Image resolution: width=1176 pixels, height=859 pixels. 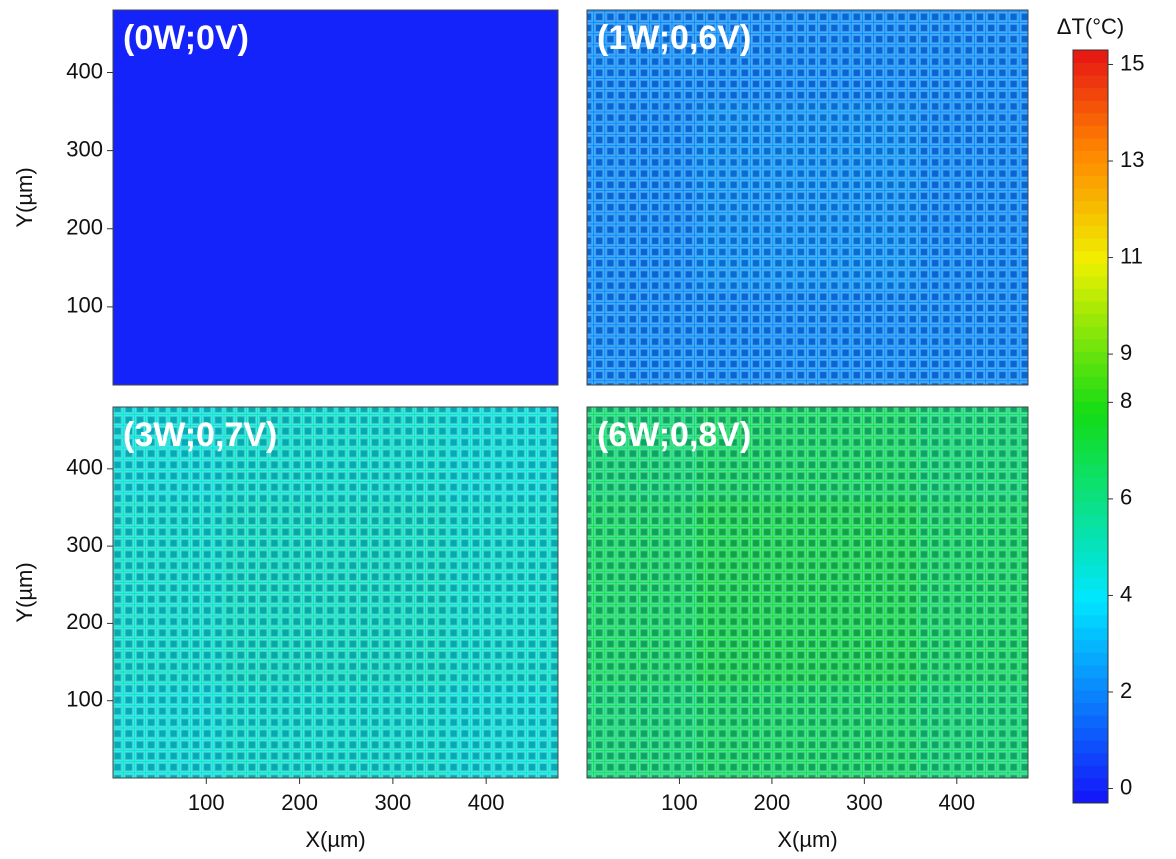 What do you see at coordinates (1126, 593) in the screenshot?
I see `colorbar-tick-label: 4` at bounding box center [1126, 593].